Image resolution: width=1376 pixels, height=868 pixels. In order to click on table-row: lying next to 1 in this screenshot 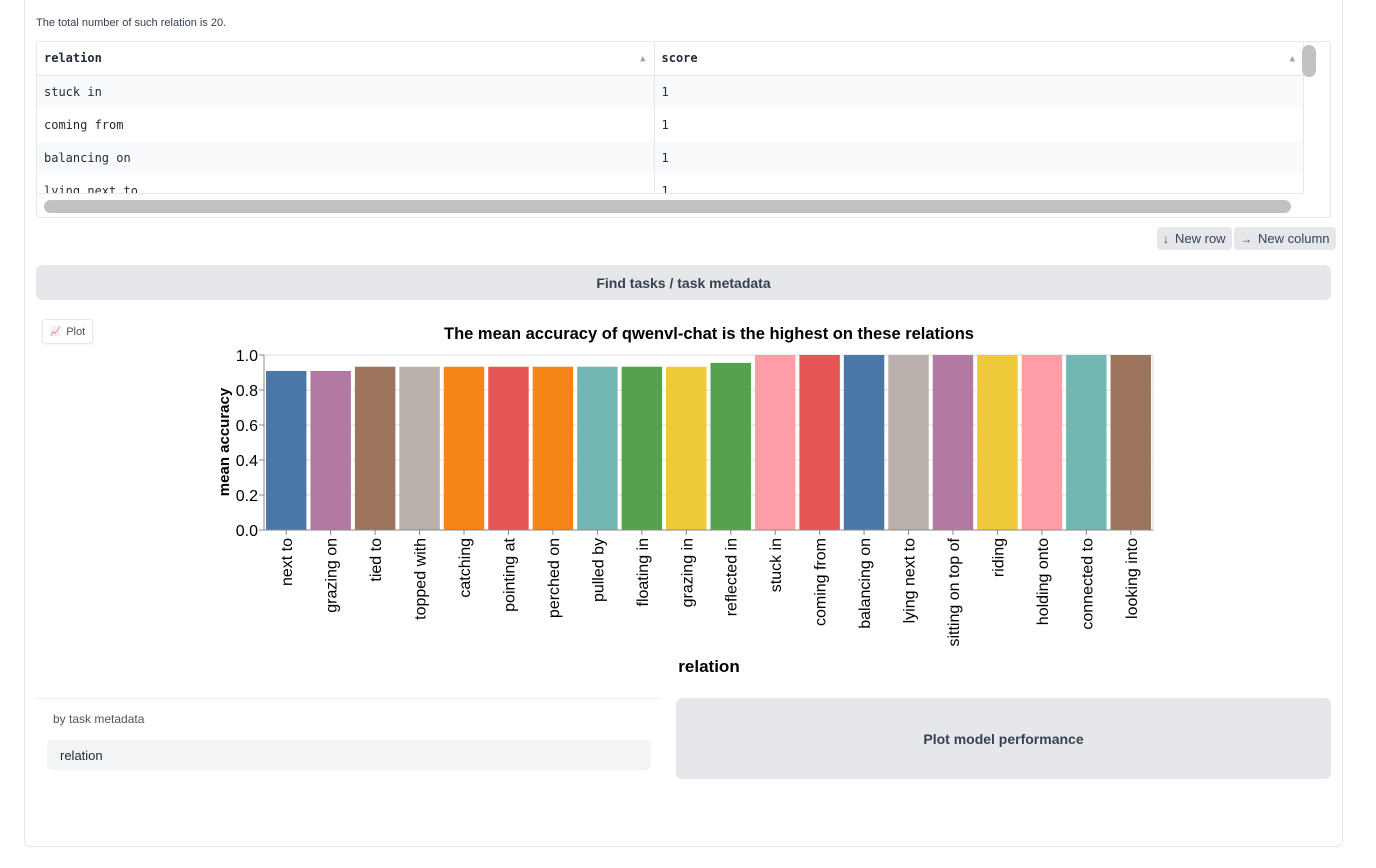, I will do `click(670, 183)`.